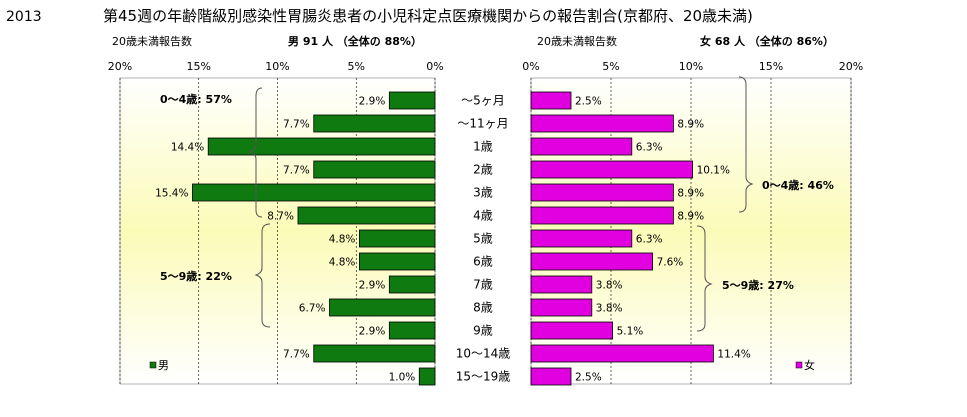 Image resolution: width=967 pixels, height=417 pixels. What do you see at coordinates (713, 171) in the screenshot?
I see `female-value-label: 10.1%` at bounding box center [713, 171].